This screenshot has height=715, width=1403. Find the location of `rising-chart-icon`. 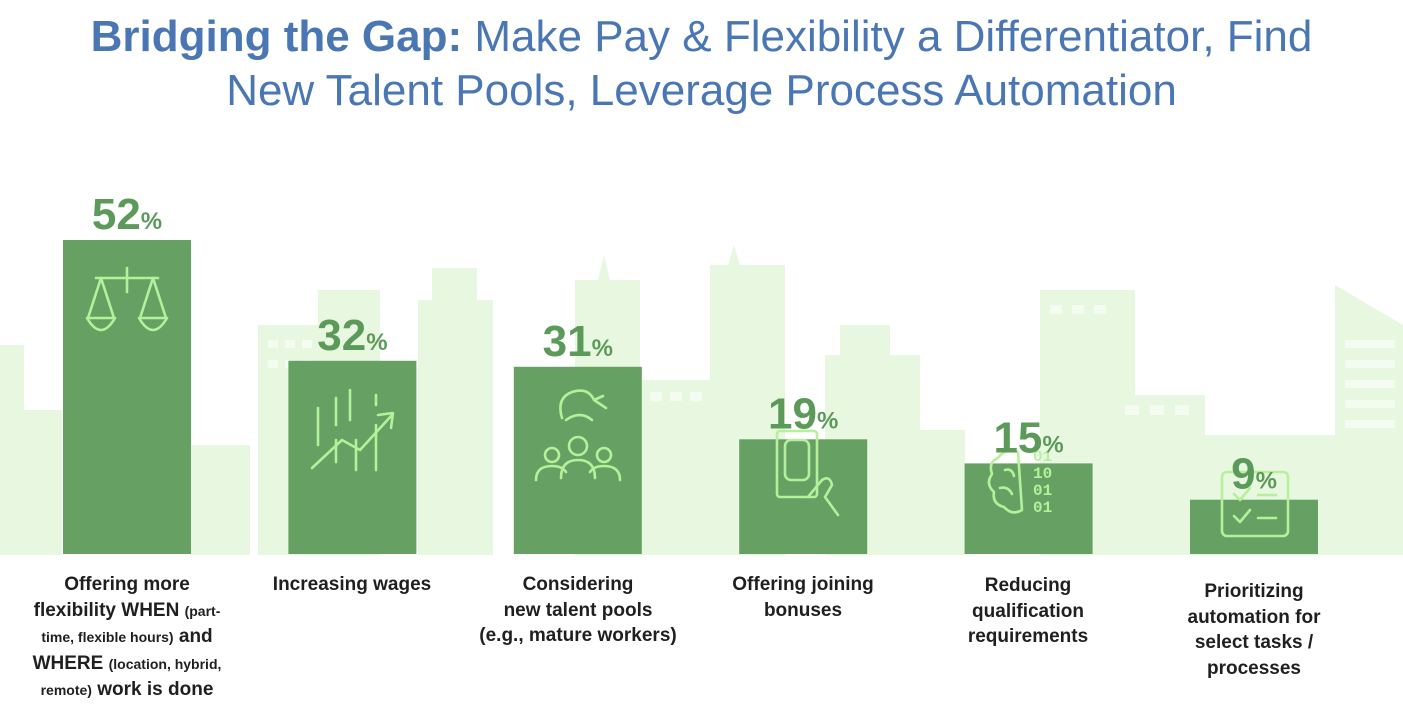

rising-chart-icon is located at coordinates (352, 430).